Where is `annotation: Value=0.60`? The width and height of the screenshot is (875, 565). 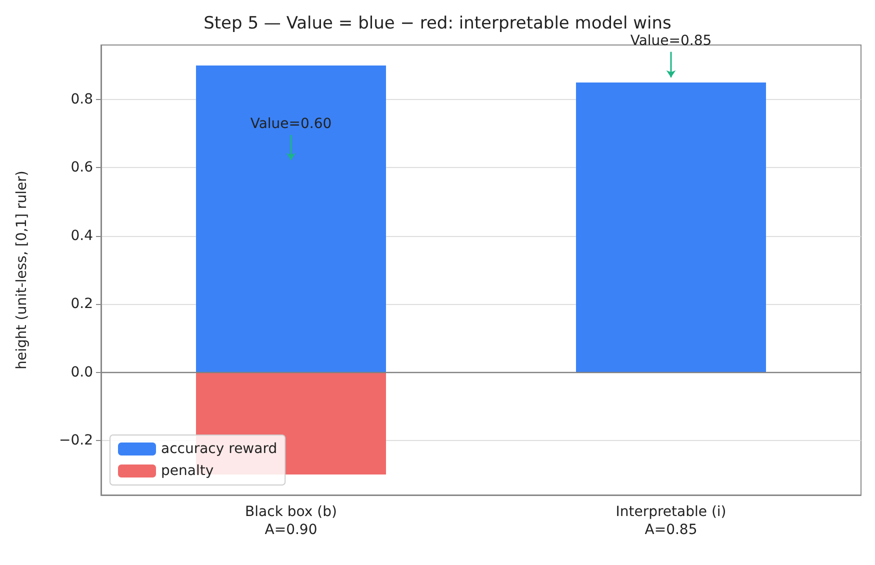
annotation: Value=0.60 is located at coordinates (291, 124).